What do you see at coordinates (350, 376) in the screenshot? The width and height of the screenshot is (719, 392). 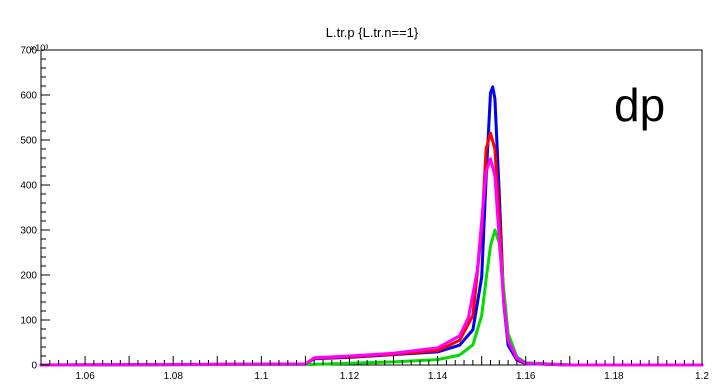 I see `x-tick-label: 1.12` at bounding box center [350, 376].